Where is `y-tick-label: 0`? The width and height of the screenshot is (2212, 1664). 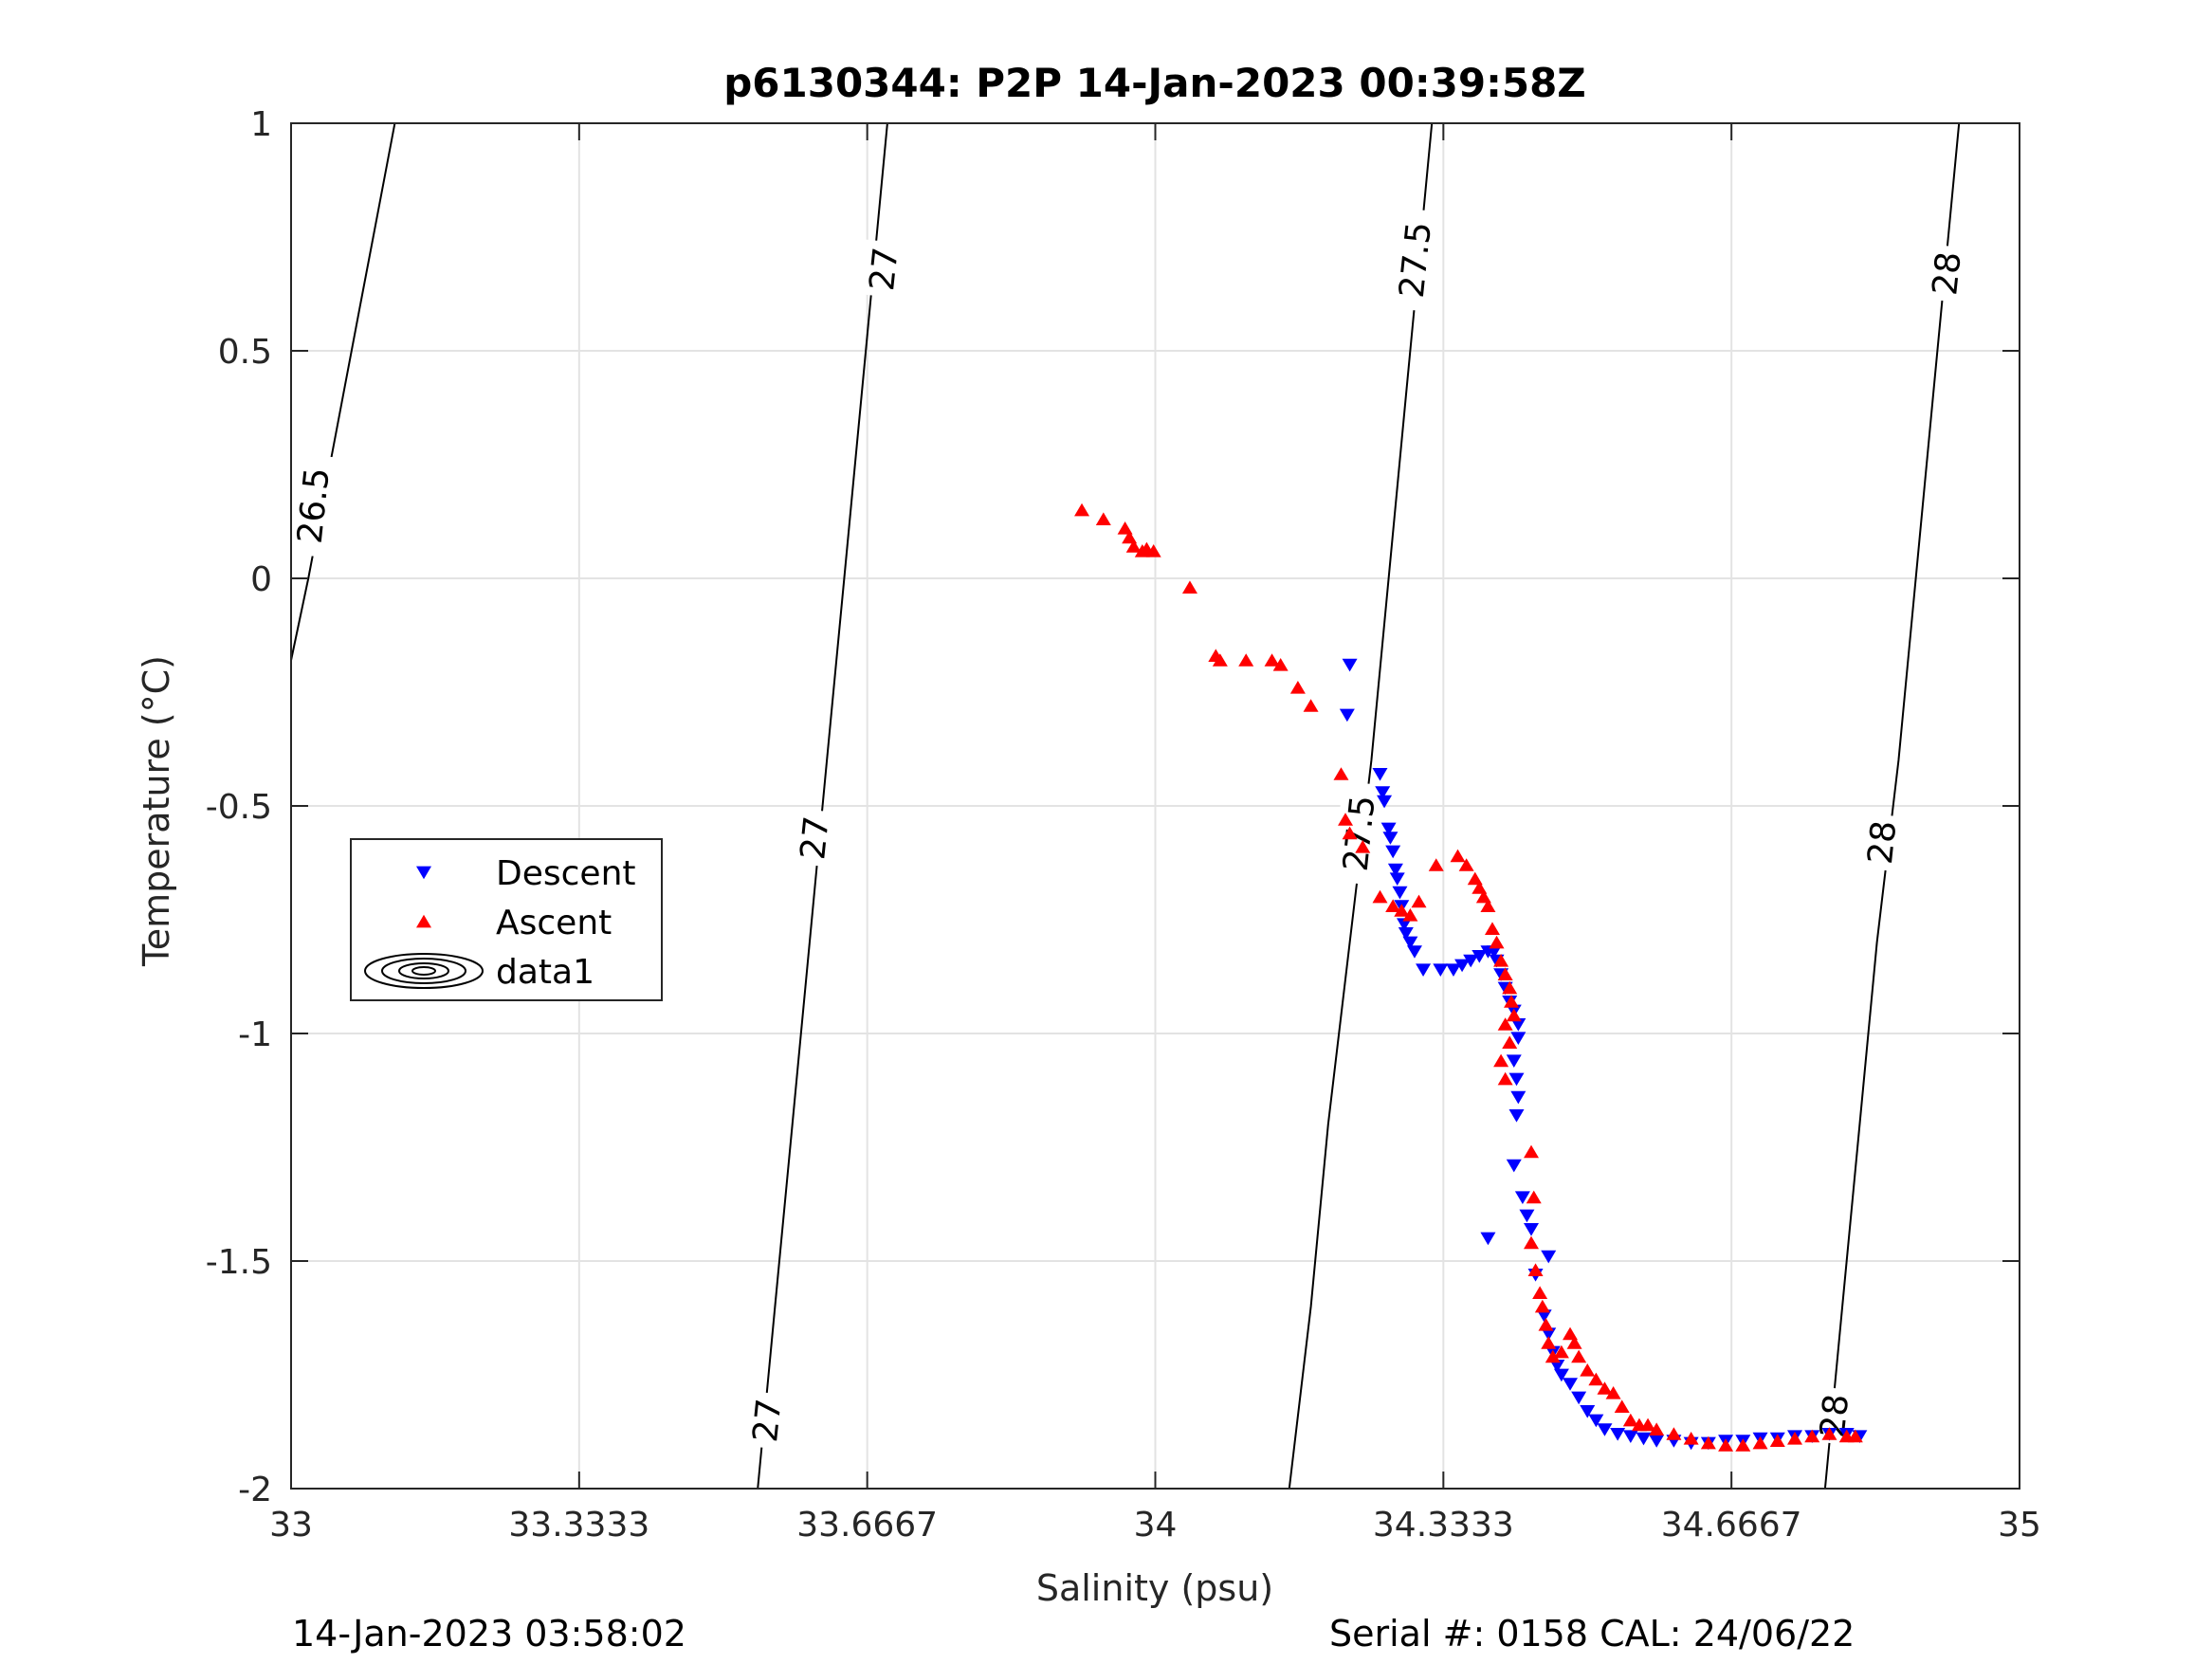
y-tick-label: 0 is located at coordinates (261, 579).